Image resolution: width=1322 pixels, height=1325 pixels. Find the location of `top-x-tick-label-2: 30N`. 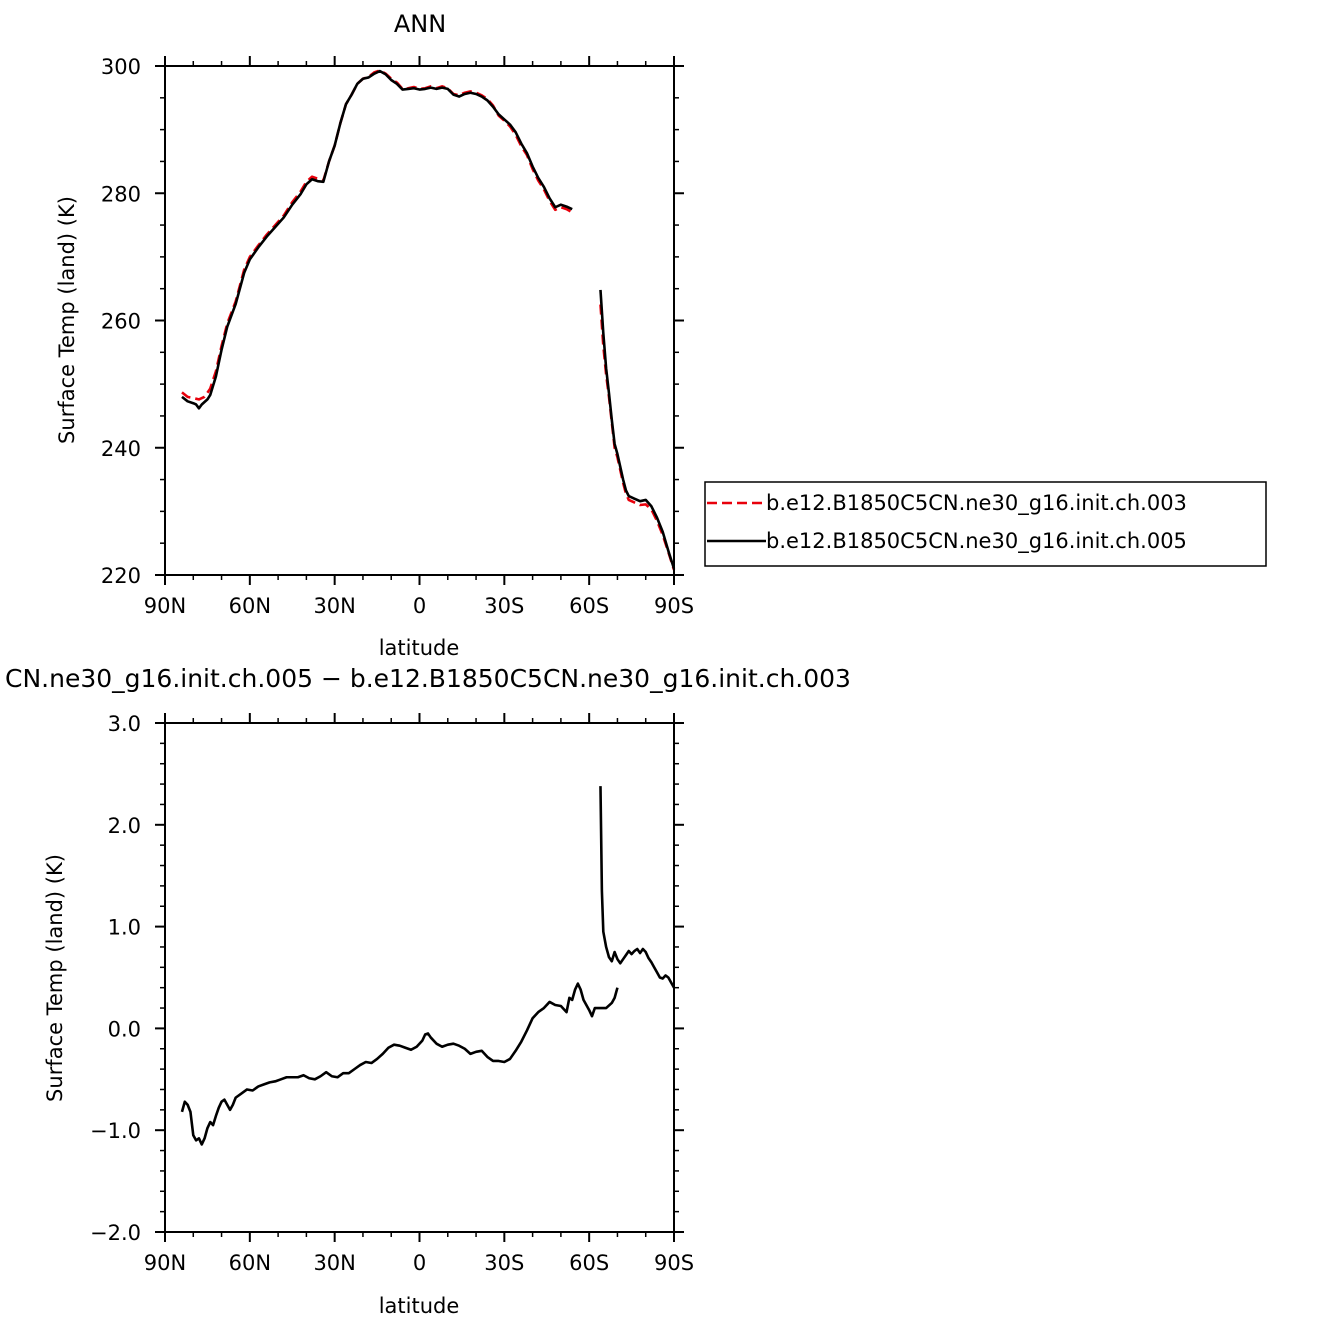

top-x-tick-label-2: 30N is located at coordinates (334, 606).